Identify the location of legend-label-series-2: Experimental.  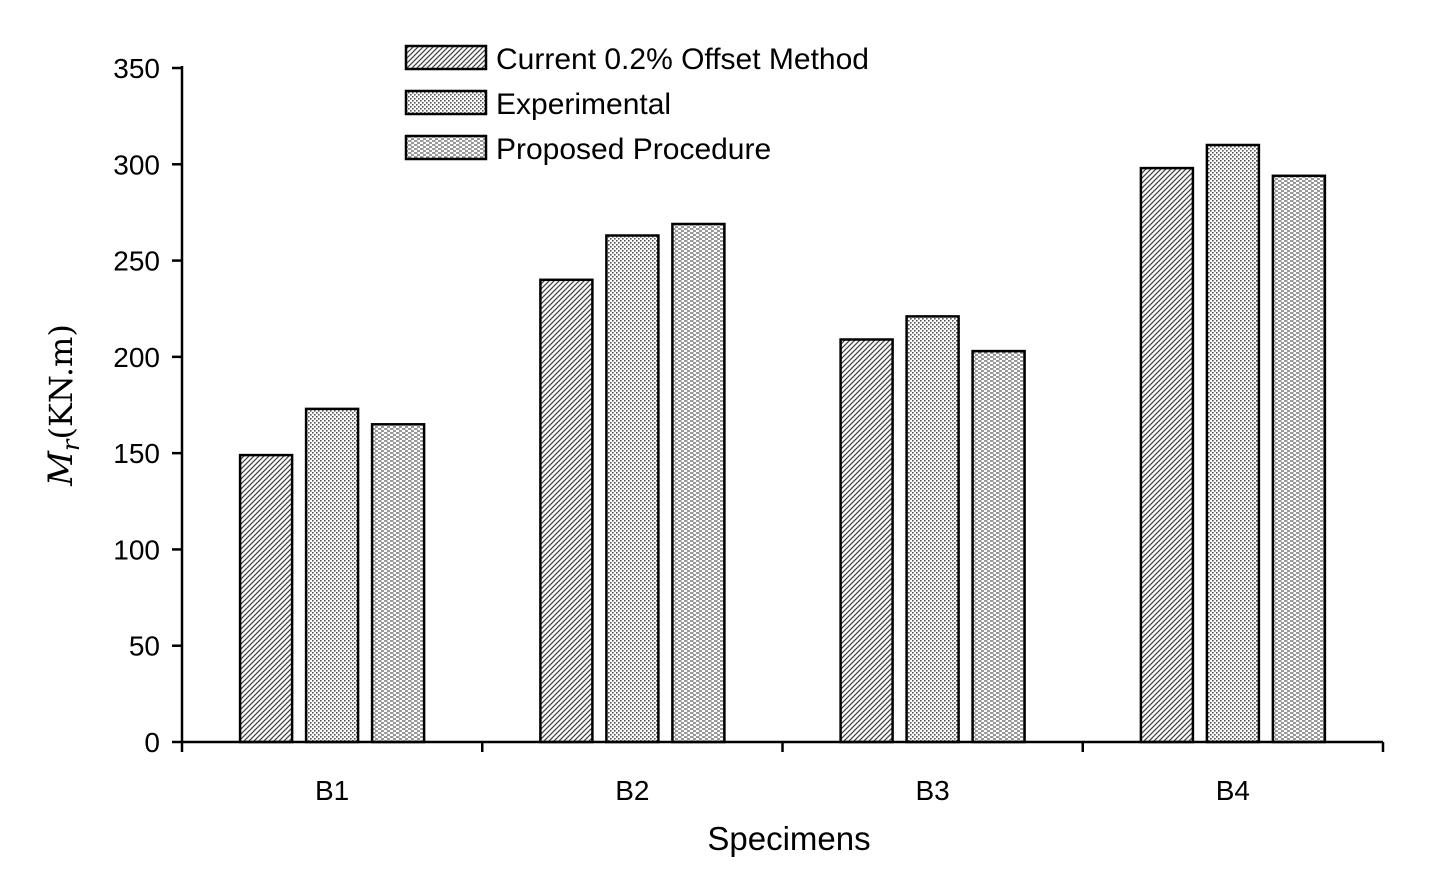
(583, 104).